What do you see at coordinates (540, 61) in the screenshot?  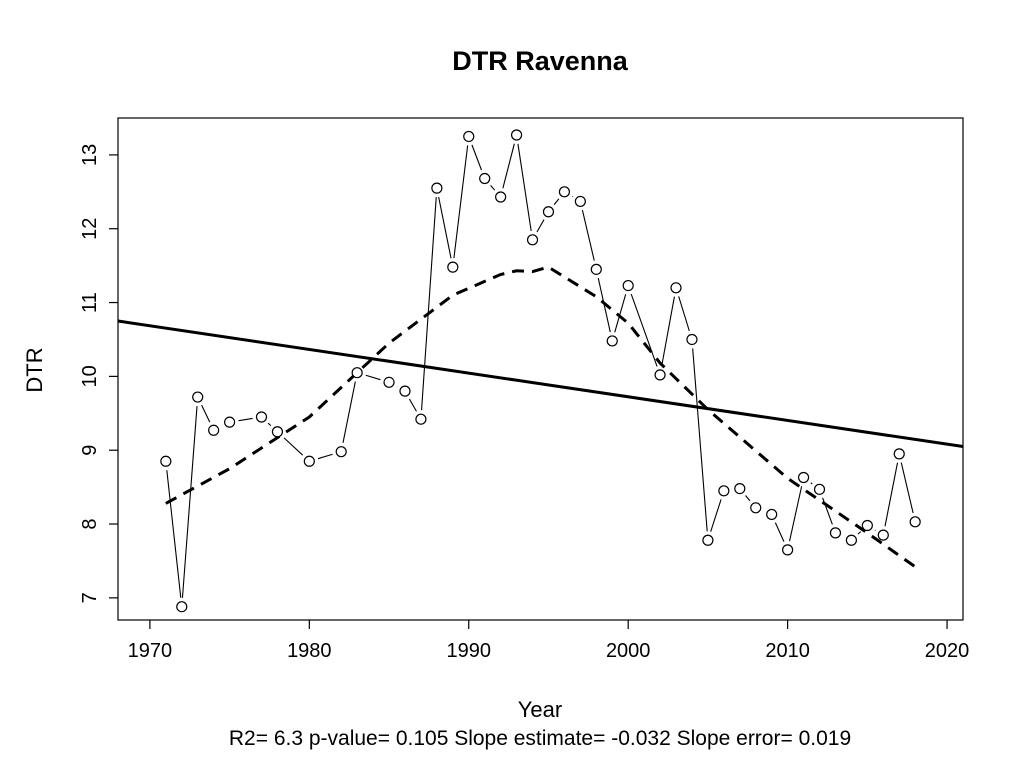 I see `chart-title: DTR Ravenna` at bounding box center [540, 61].